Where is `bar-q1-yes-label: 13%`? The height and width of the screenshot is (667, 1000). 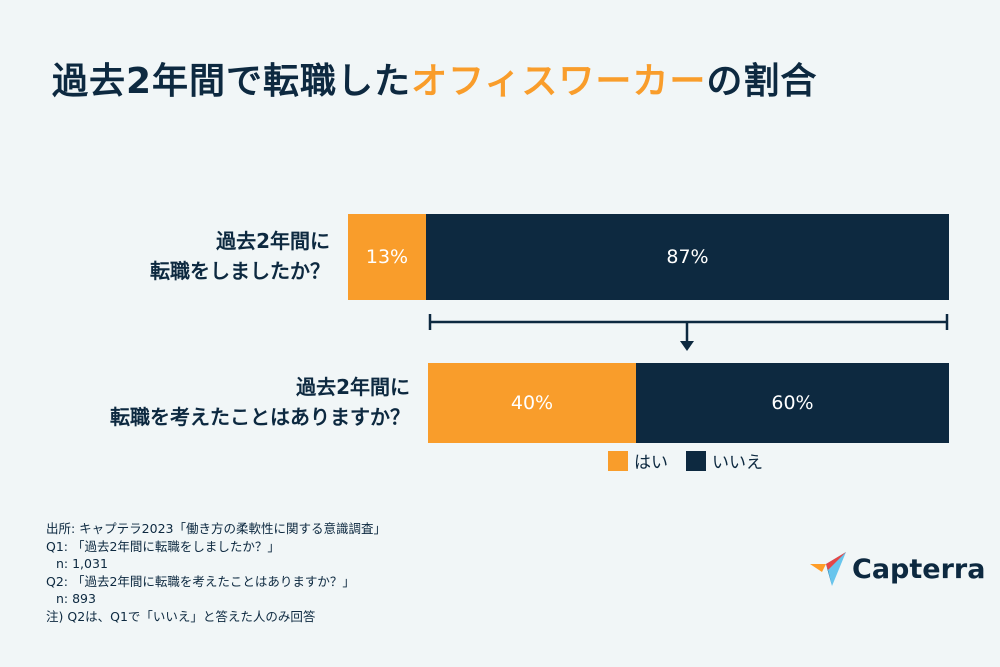 bar-q1-yes-label: 13% is located at coordinates (387, 257).